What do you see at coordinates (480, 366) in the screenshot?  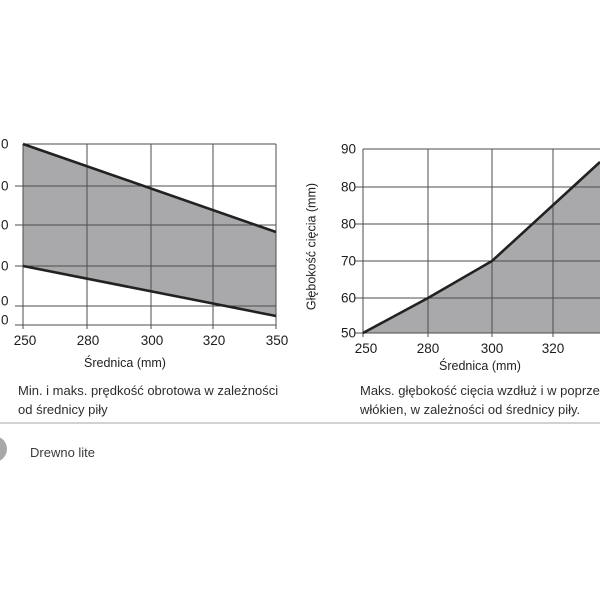 I see `right-x-axis-title: Średnica (mm)` at bounding box center [480, 366].